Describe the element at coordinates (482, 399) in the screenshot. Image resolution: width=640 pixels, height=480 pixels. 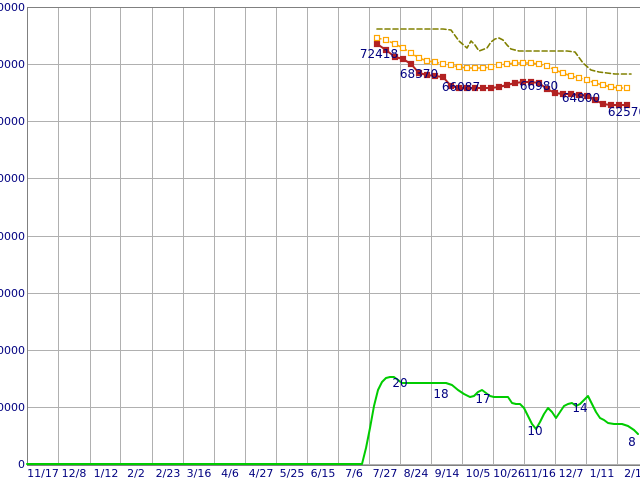
I see `data-value-label: 17` at that location.